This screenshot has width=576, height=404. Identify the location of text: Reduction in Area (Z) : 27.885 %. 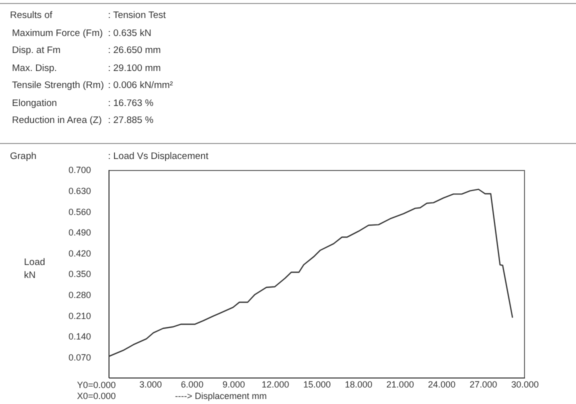
(83, 120).